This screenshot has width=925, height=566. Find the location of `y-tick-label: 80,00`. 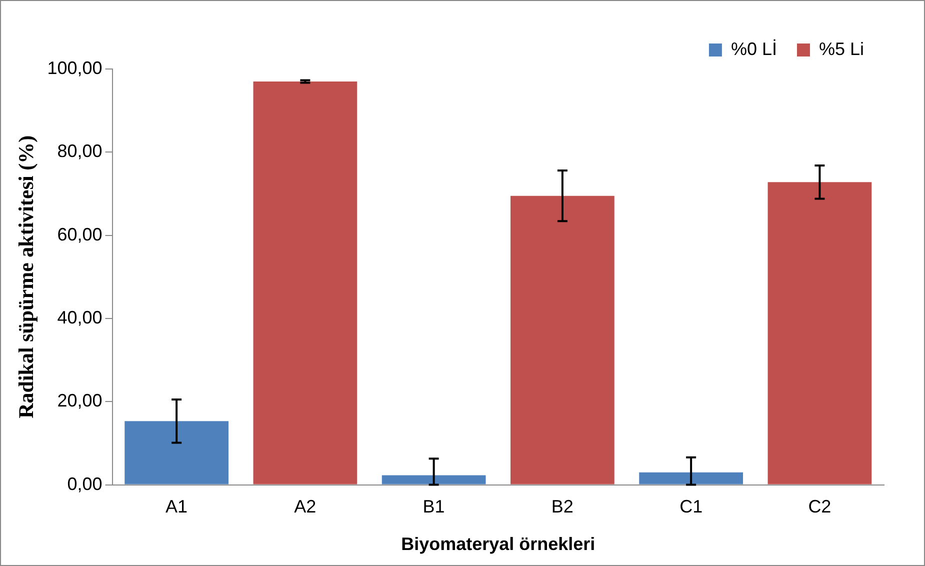

y-tick-label: 80,00 is located at coordinates (79, 151).